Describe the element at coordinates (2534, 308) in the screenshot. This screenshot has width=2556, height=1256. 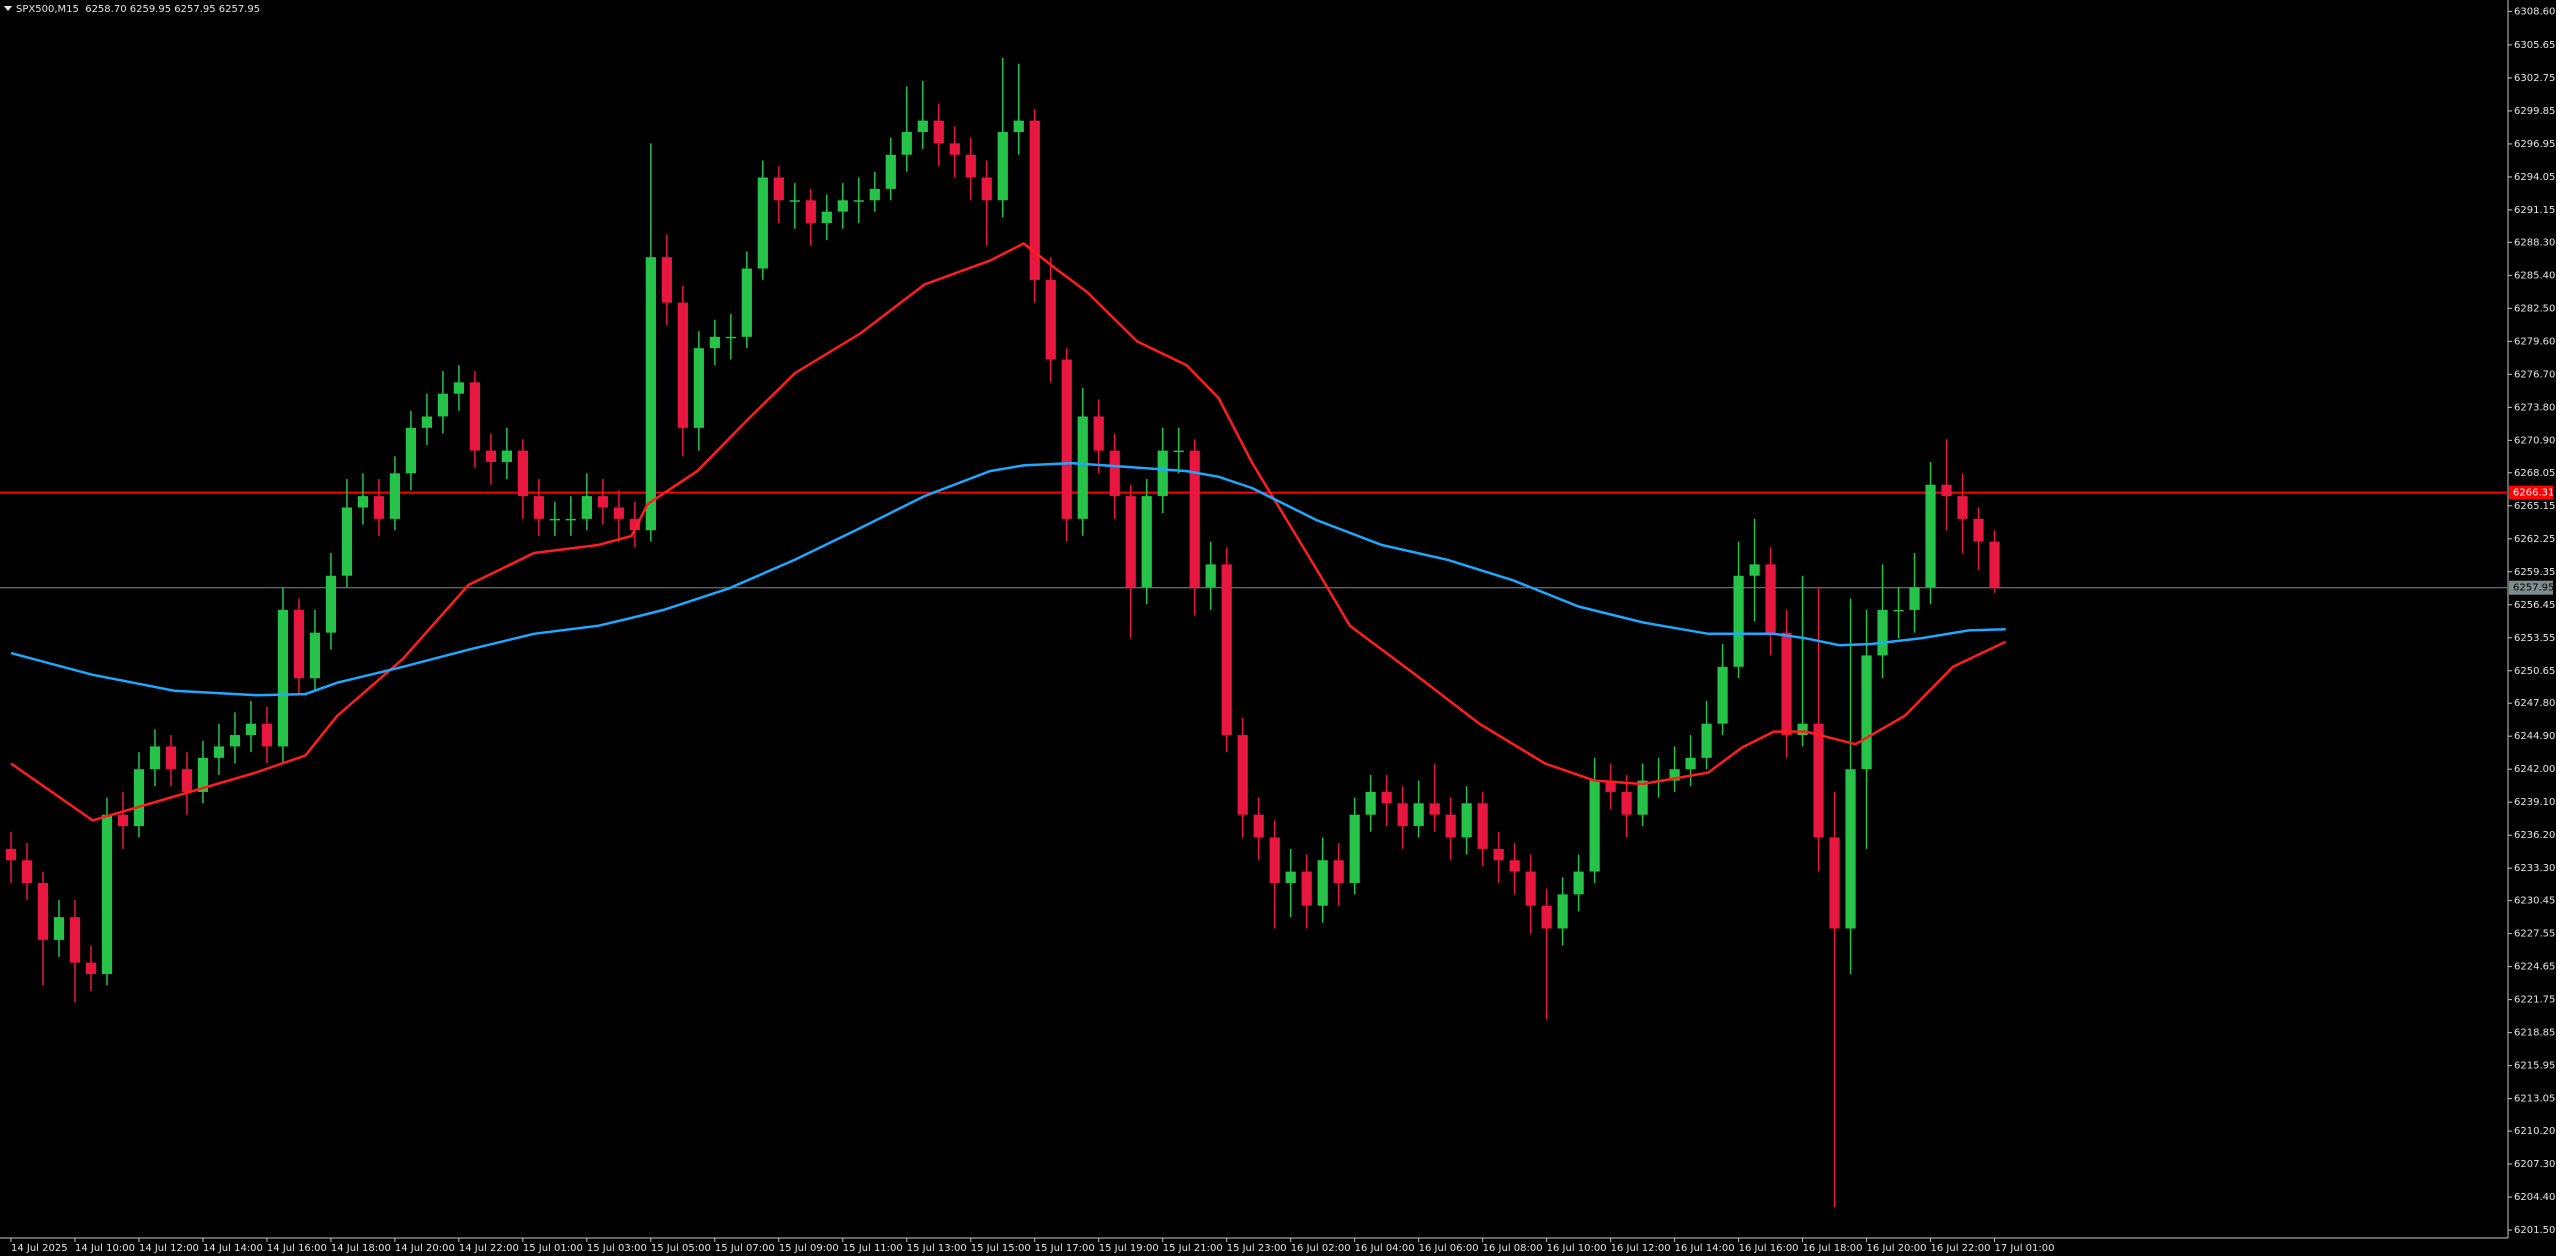
I see `y-tick-label: 6282.50` at that location.